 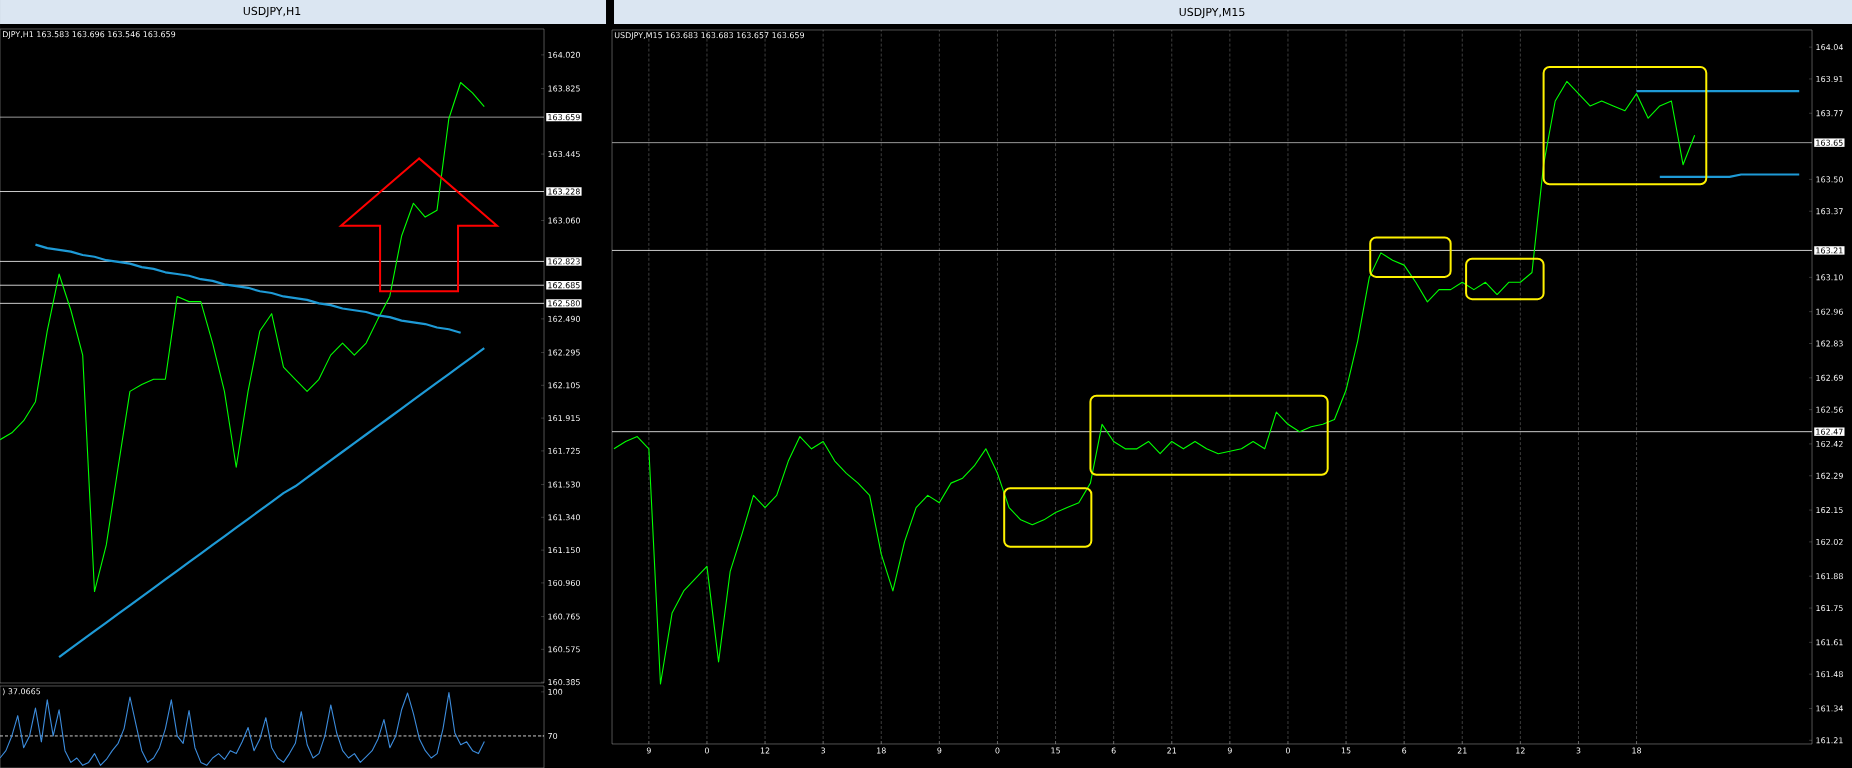 I want to click on chart-title: USDJPY,H1, so click(x=272, y=12).